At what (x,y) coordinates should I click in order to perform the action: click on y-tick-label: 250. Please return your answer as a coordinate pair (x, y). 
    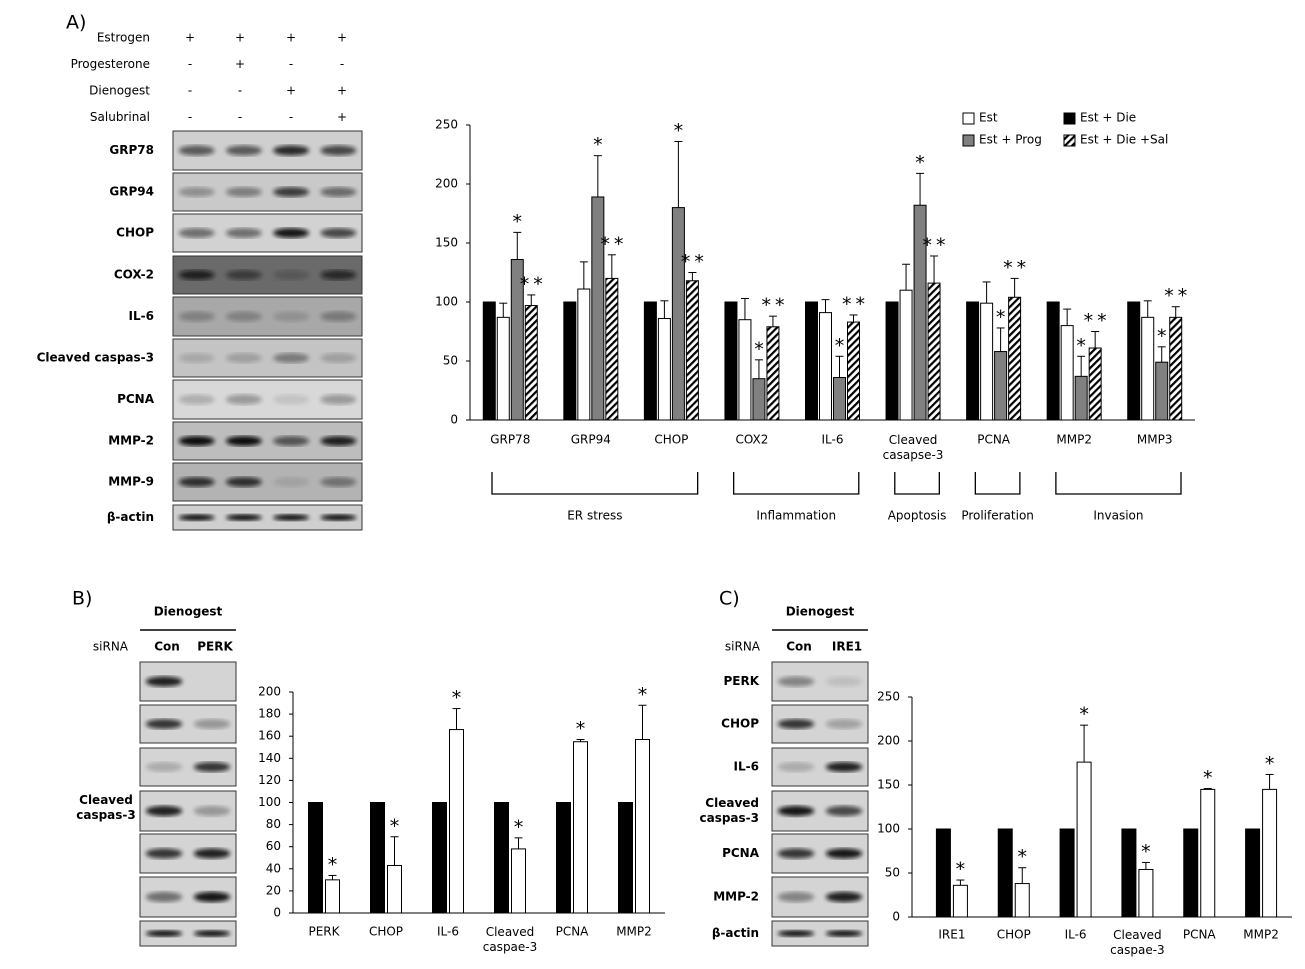
    Looking at the image, I should click on (446, 125).